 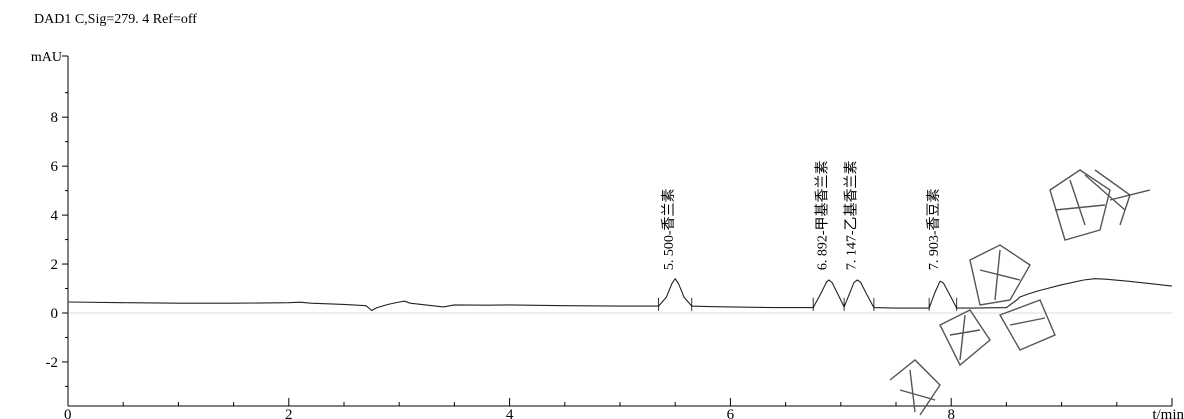 What do you see at coordinates (731, 413) in the screenshot?
I see `x-tick-label: 6` at bounding box center [731, 413].